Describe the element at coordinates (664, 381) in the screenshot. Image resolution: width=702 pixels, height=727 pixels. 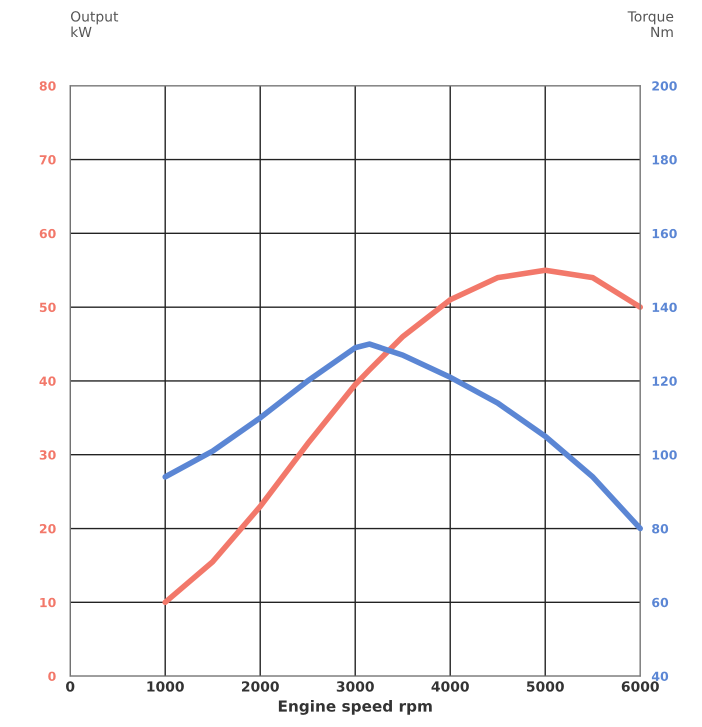
I see `y2-tick-label: 120` at that location.